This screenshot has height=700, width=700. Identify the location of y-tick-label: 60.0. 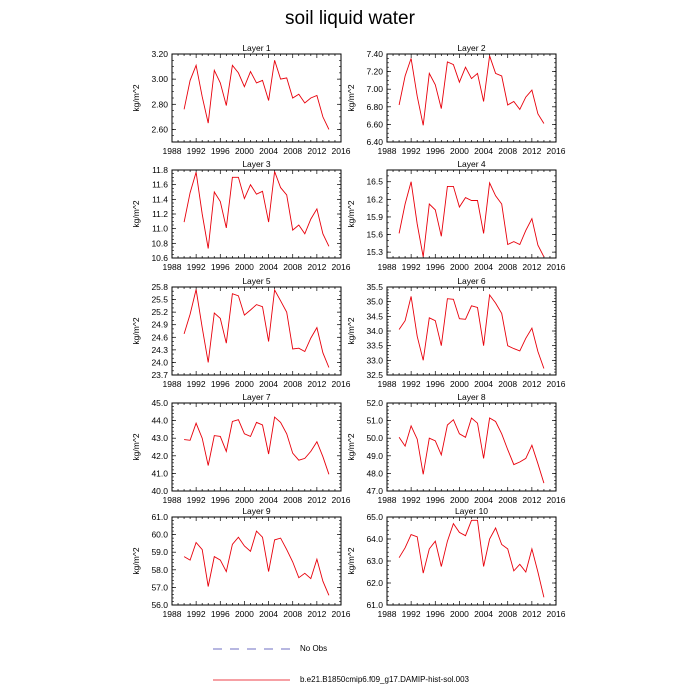
(159, 535).